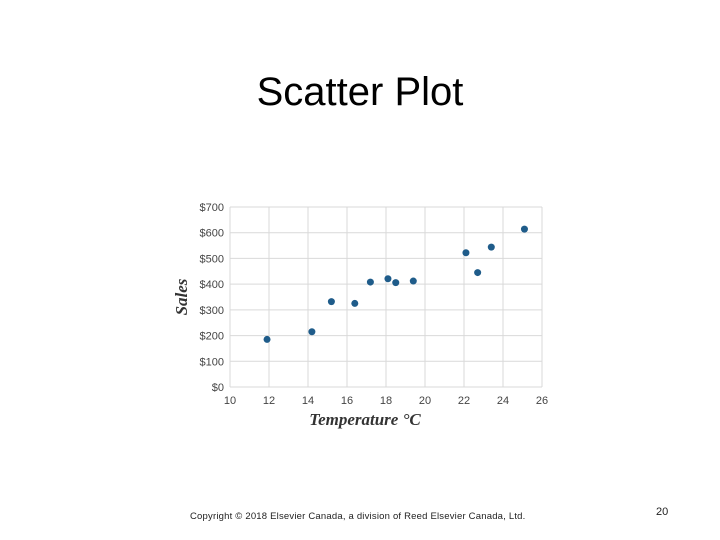 The image size is (720, 540). Describe the element at coordinates (230, 401) in the screenshot. I see `x-tick-label: 10` at that location.